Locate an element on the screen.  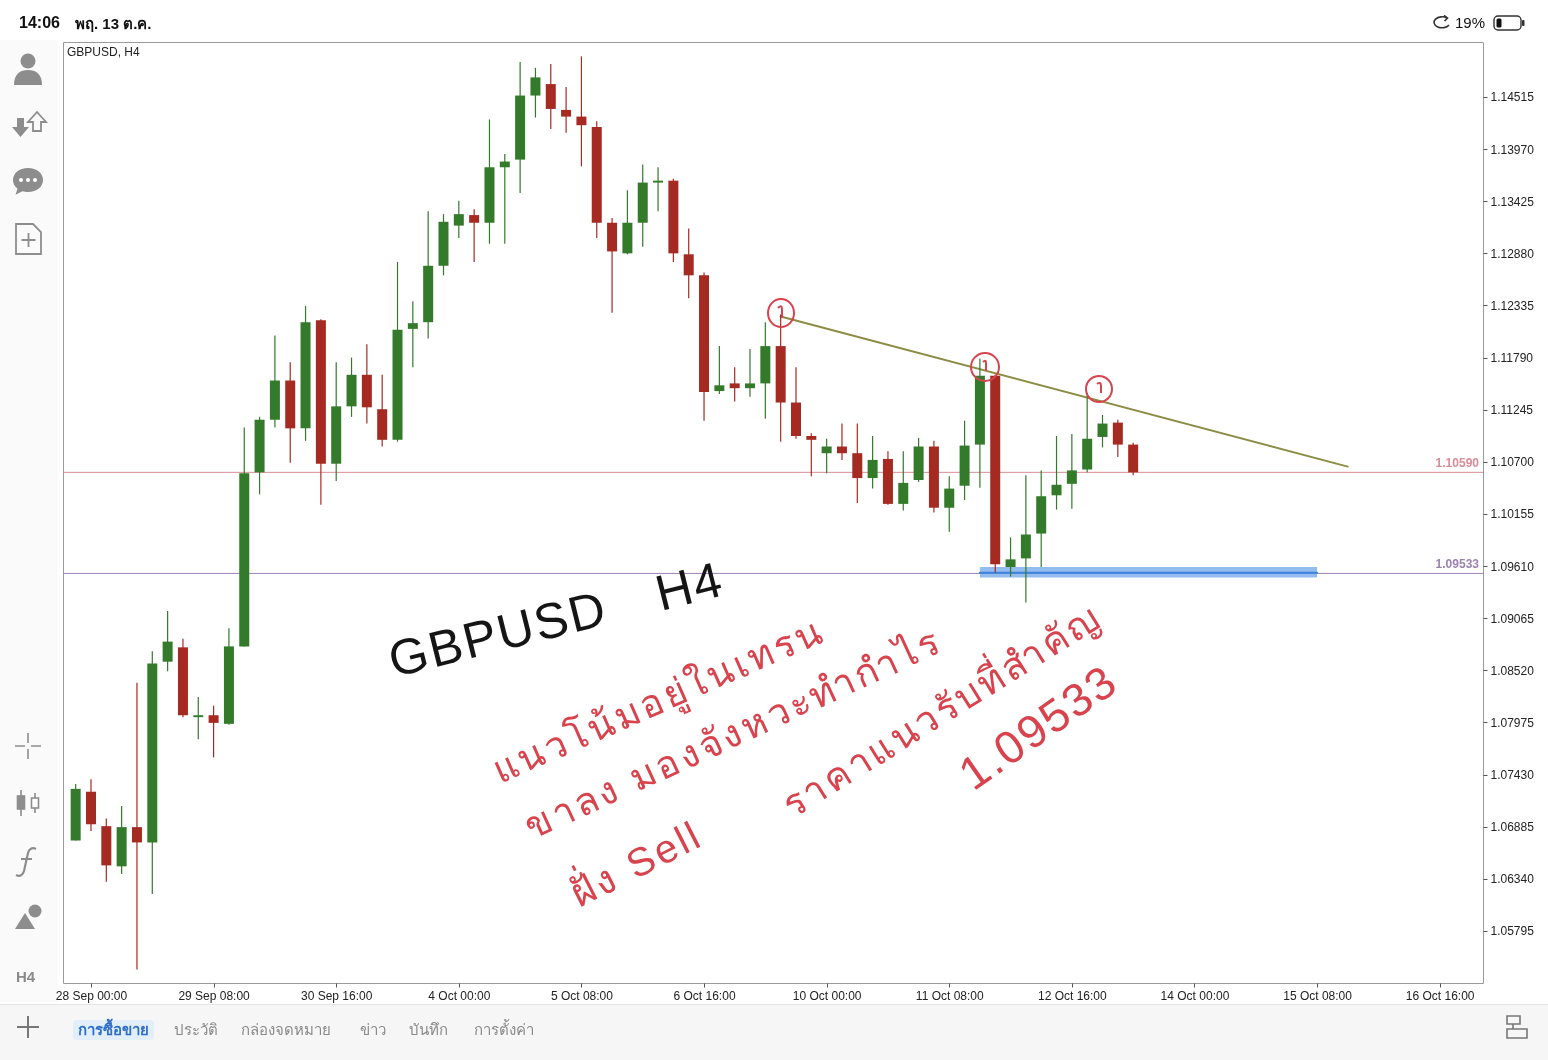
x-tick-label: 6 Oct 16:00 is located at coordinates (704, 995).